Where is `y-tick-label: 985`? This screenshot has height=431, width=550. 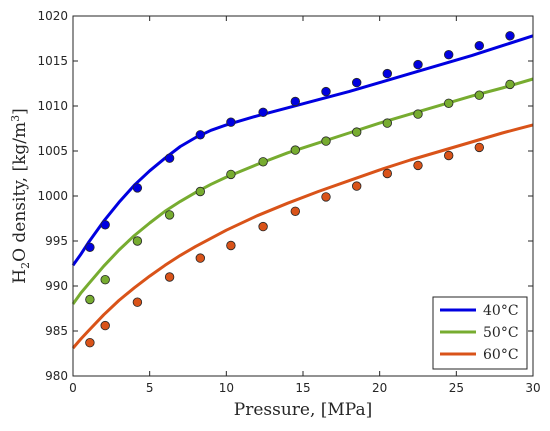
y-tick-label: 985 is located at coordinates (56, 331).